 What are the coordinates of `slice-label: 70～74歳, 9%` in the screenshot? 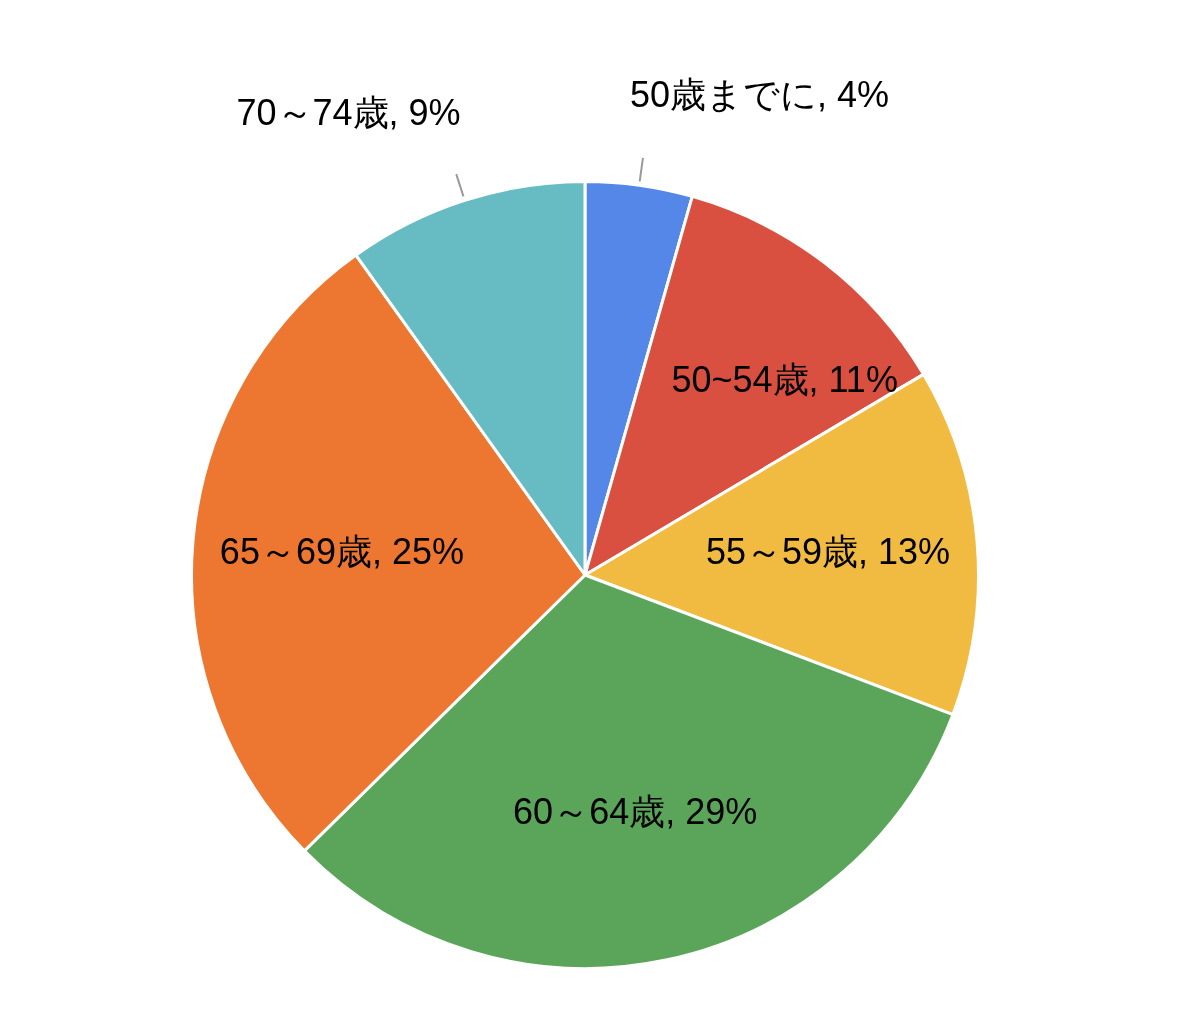 It's located at (348, 113).